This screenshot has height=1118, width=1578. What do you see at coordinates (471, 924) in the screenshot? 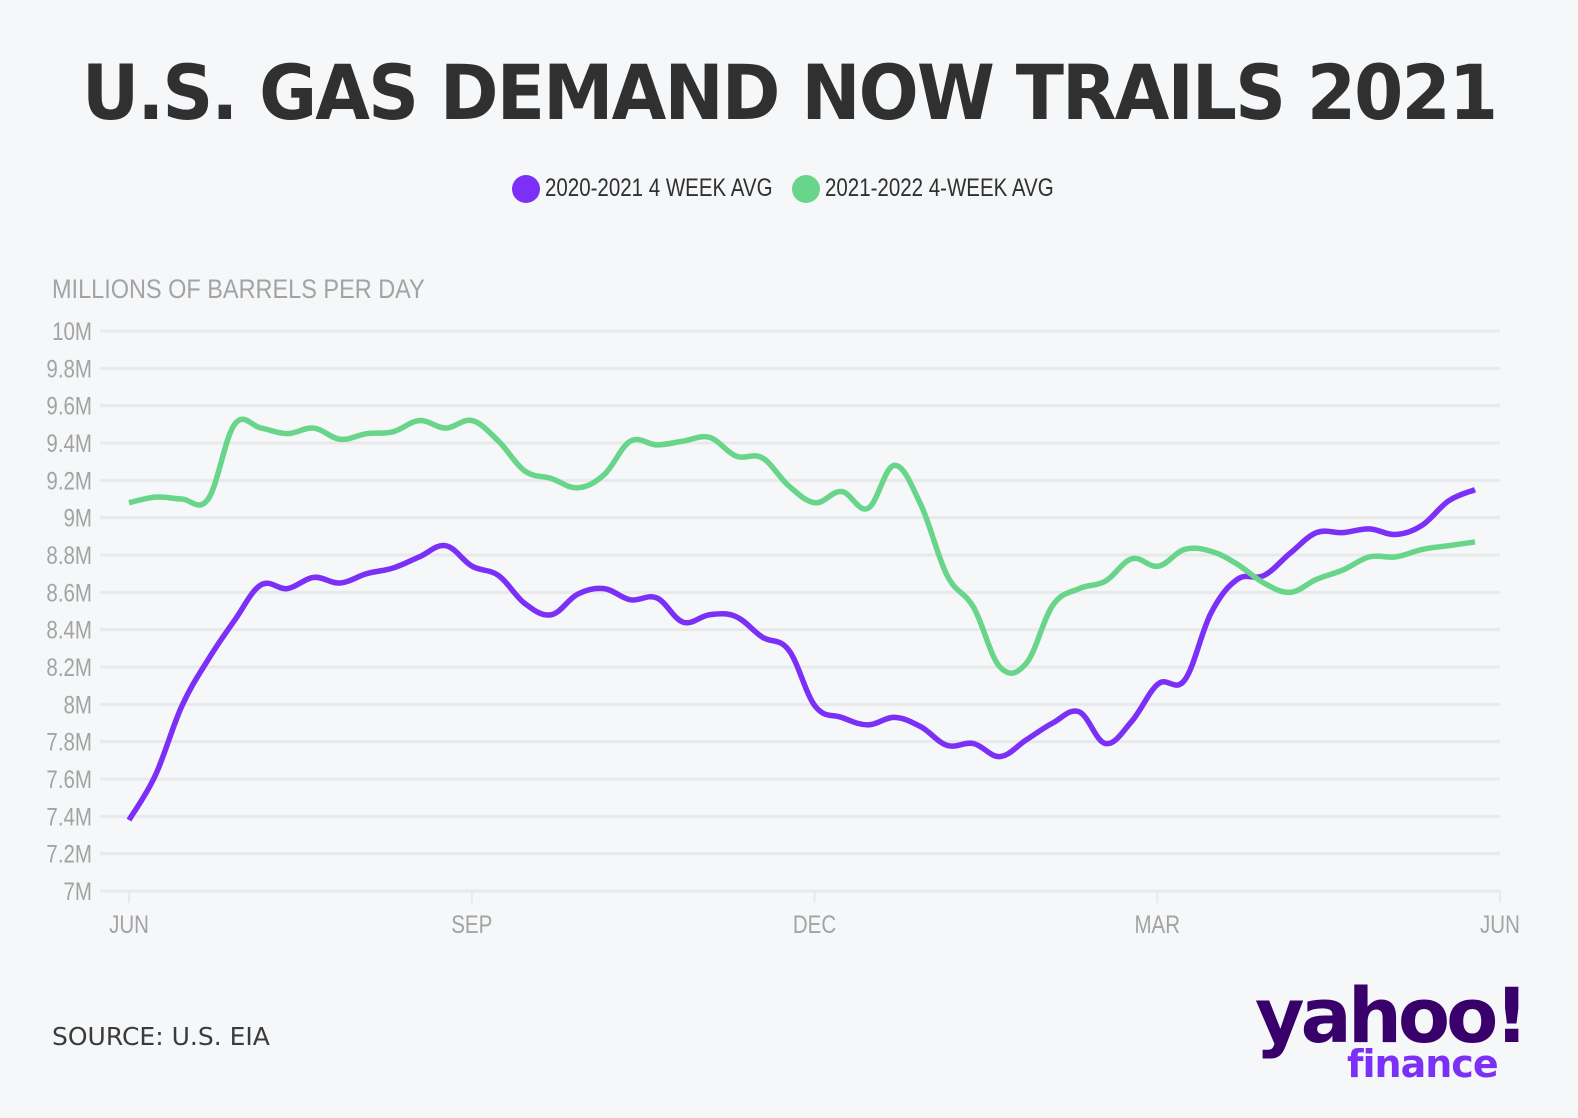
I see `x-tick-label: SEP` at bounding box center [471, 924].